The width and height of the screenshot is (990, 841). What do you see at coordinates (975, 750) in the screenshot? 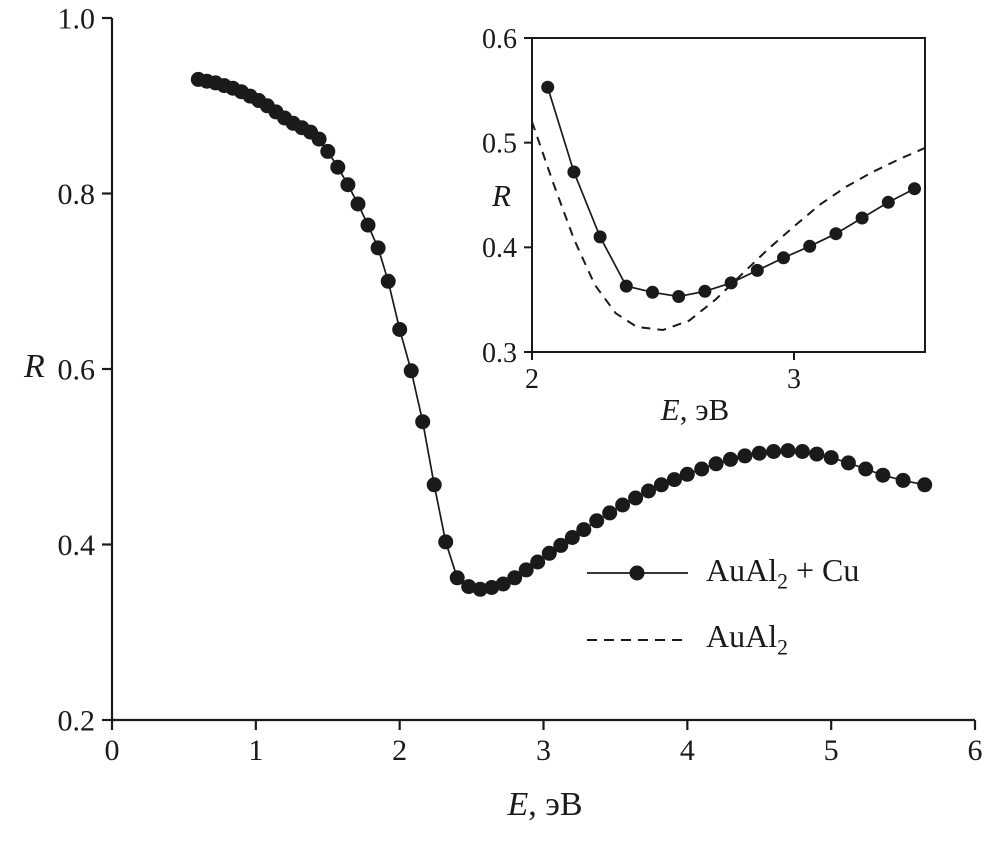
I see `main-x-tick-label: 6` at bounding box center [975, 750].